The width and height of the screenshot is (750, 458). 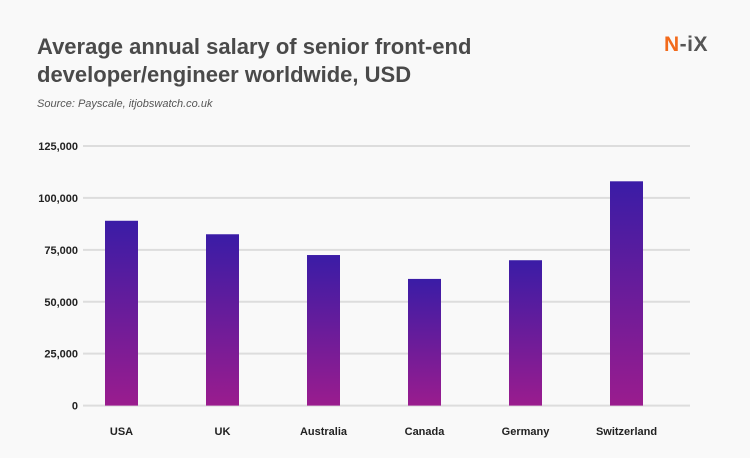 What do you see at coordinates (526, 432) in the screenshot?
I see `x-tick-label: Germany` at bounding box center [526, 432].